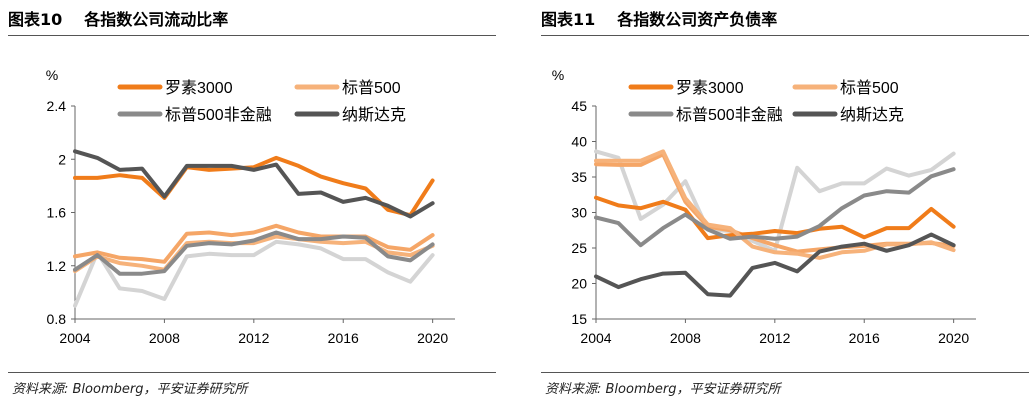  What do you see at coordinates (579, 319) in the screenshot?
I see `y-tick-label: 15` at bounding box center [579, 319].